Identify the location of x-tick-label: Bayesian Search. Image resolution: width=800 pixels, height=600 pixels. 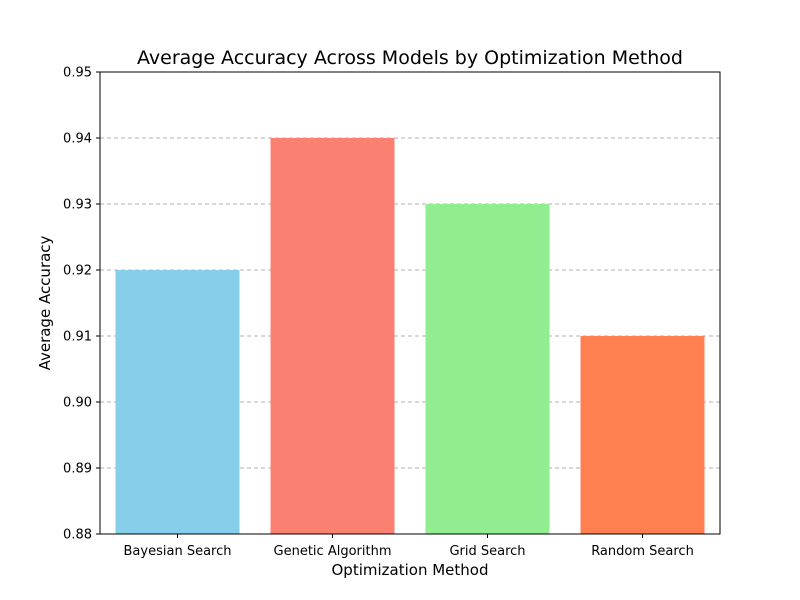
(178, 551).